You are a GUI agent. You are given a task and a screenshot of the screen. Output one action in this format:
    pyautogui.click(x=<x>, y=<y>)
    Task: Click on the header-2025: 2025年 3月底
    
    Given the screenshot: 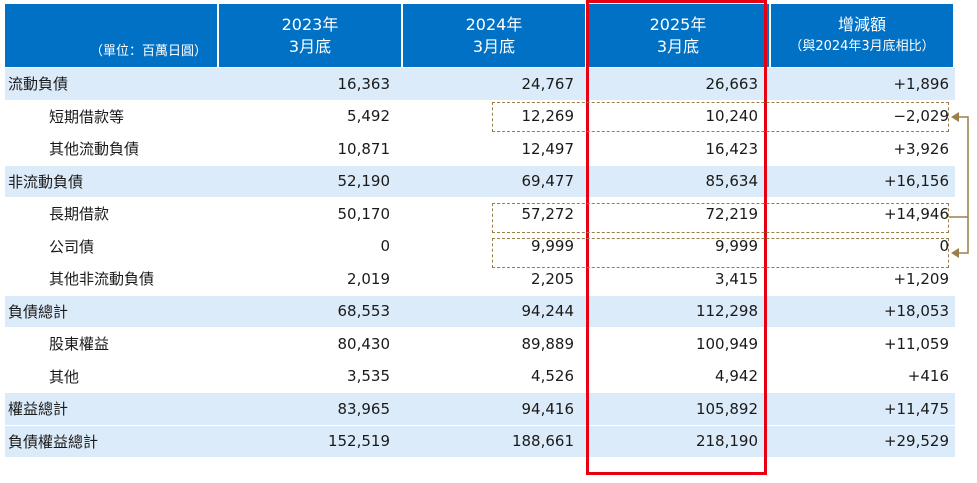 What is the action you would take?
    pyautogui.click(x=679, y=35)
    